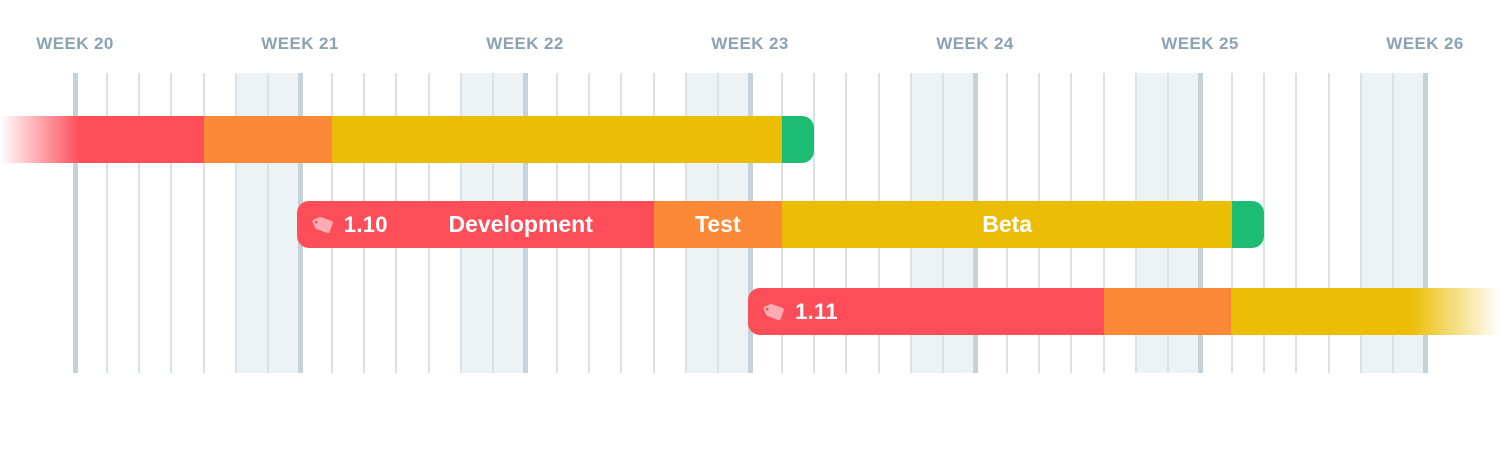  I want to click on gantt-segment-development: 1.11, so click(926, 311).